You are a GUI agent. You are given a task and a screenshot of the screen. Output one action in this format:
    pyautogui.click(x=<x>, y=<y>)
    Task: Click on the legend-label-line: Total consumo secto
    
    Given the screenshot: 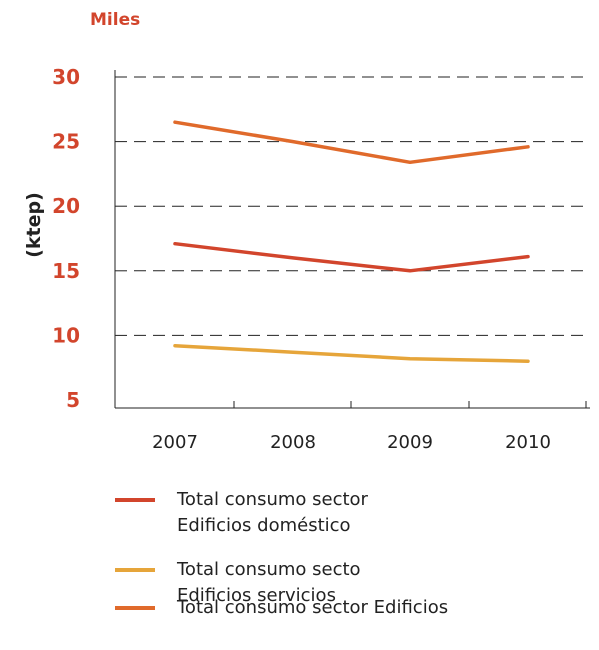 What is the action you would take?
    pyautogui.click(x=269, y=569)
    